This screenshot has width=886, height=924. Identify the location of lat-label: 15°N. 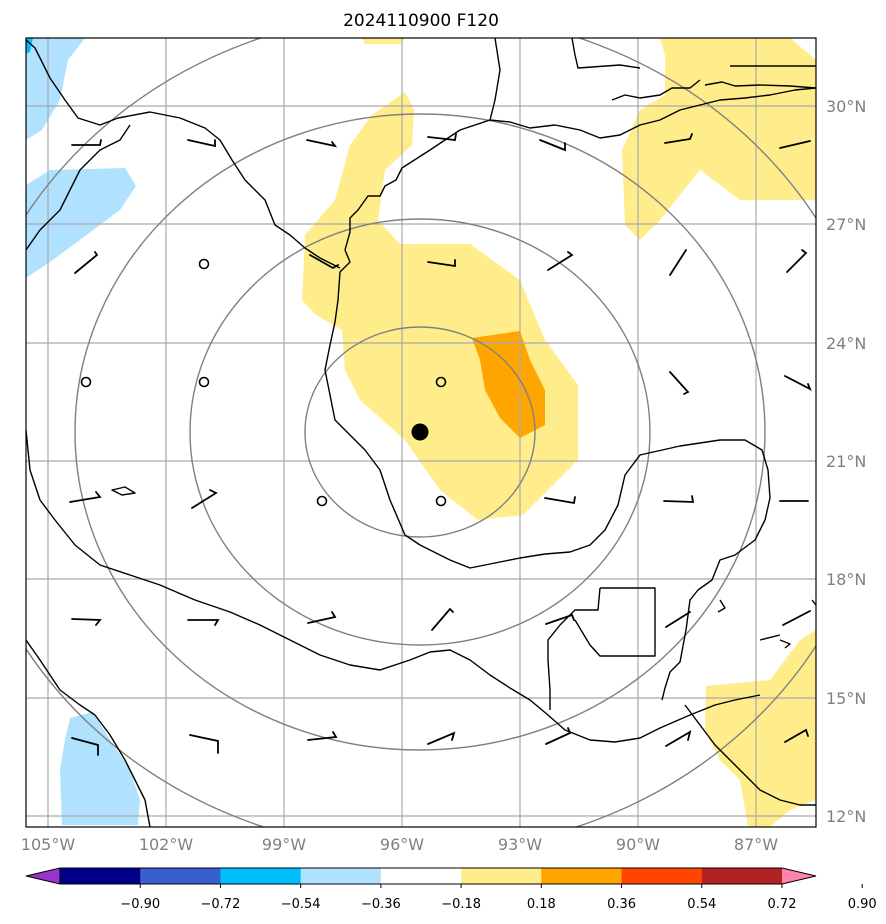
(846, 698).